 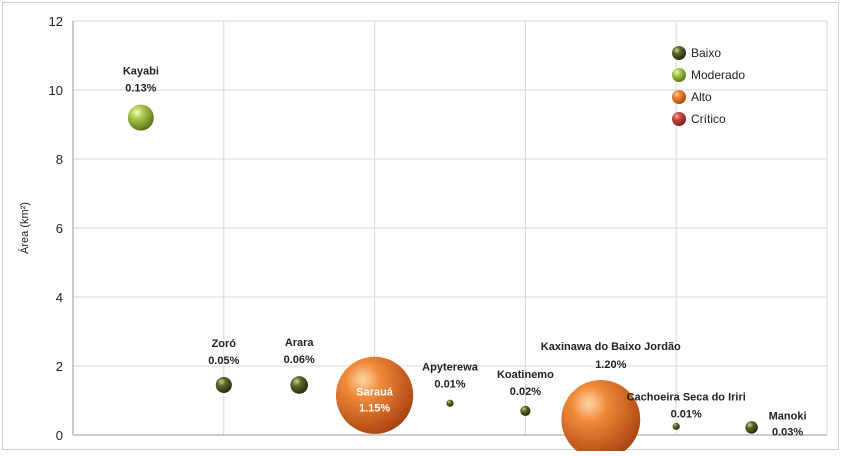 I want to click on bubble-name-label: Arara, so click(x=300, y=343).